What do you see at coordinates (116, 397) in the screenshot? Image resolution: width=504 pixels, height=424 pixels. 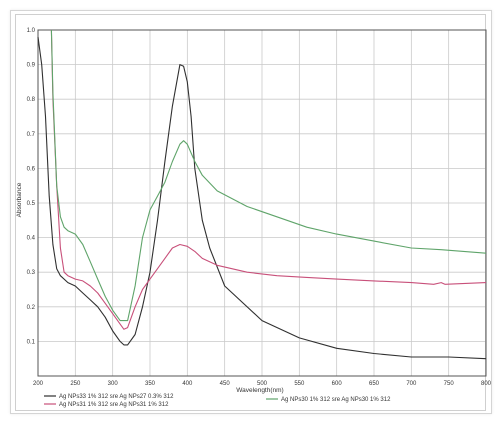 I see `legend-label-1: Ag NPs33 1% 312 sre Ag NPs27 0.3% 312` at bounding box center [116, 397].